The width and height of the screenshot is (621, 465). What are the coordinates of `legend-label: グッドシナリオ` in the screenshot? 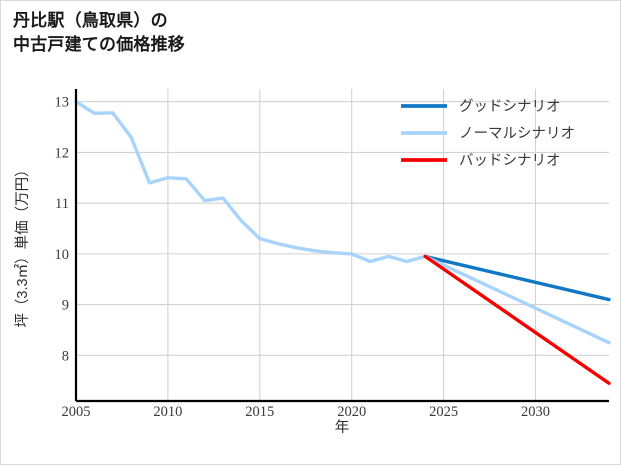 It's located at (510, 106).